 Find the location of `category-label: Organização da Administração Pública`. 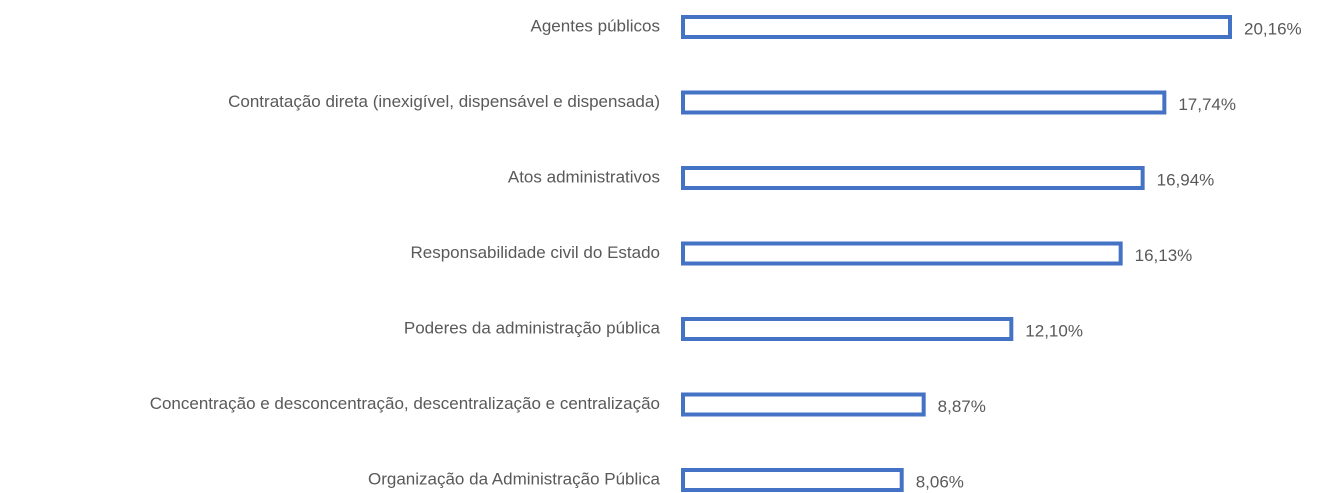

category-label: Organização da Administração Pública is located at coordinates (514, 478).